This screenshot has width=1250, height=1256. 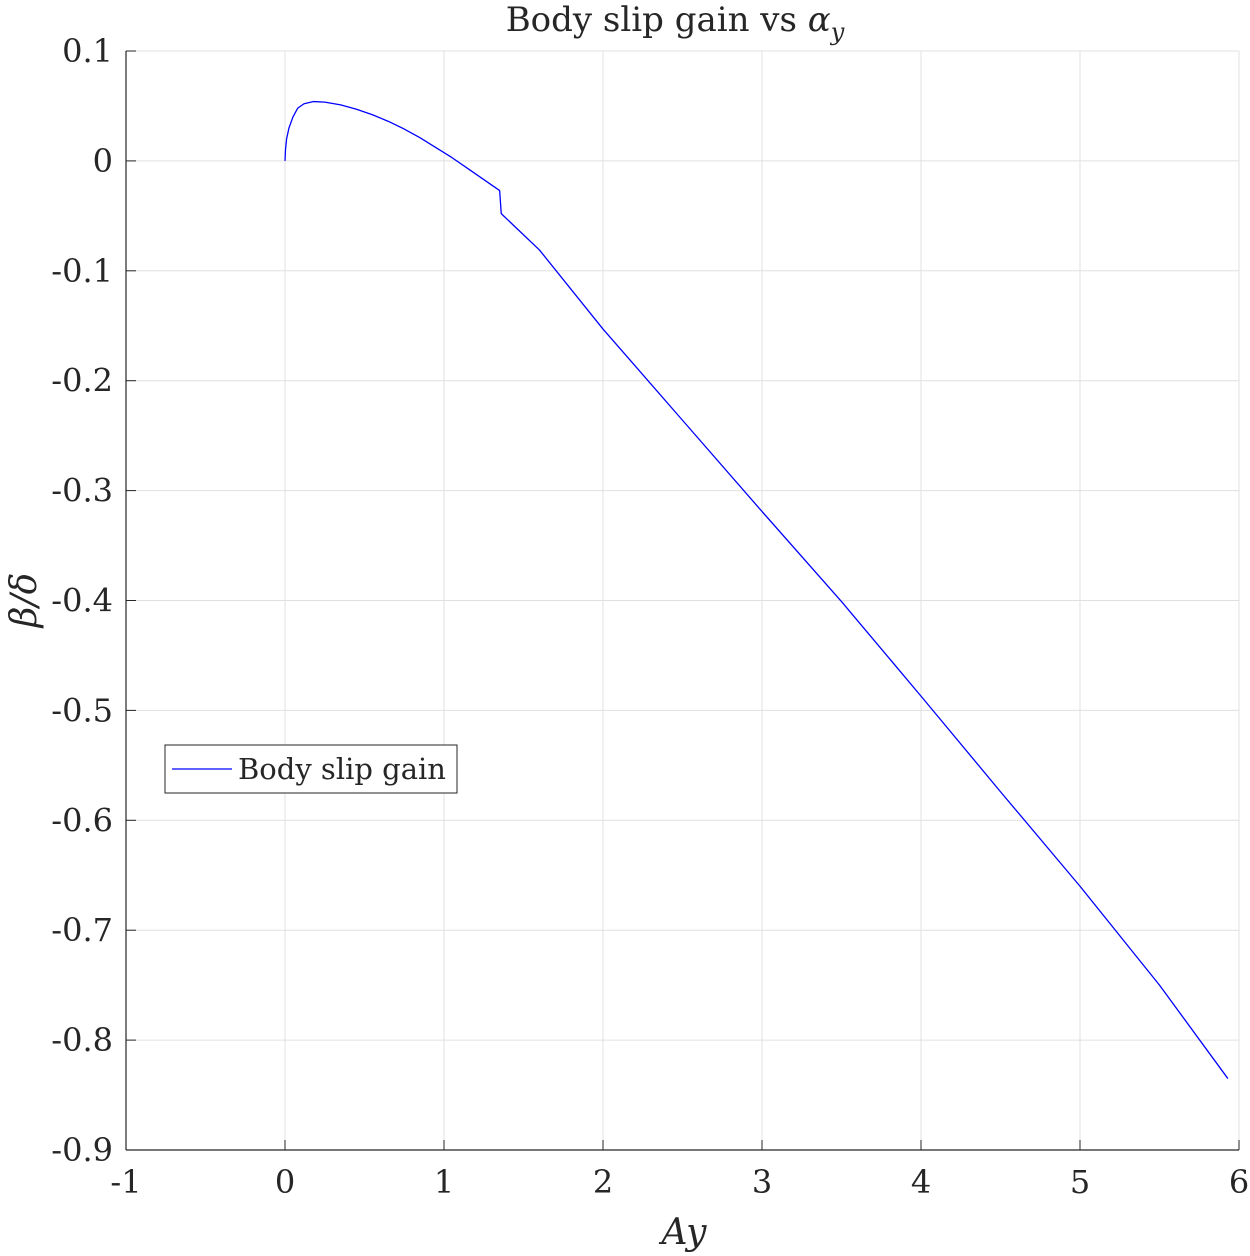 What do you see at coordinates (1239, 1182) in the screenshot?
I see `x-tick-label: 6` at bounding box center [1239, 1182].